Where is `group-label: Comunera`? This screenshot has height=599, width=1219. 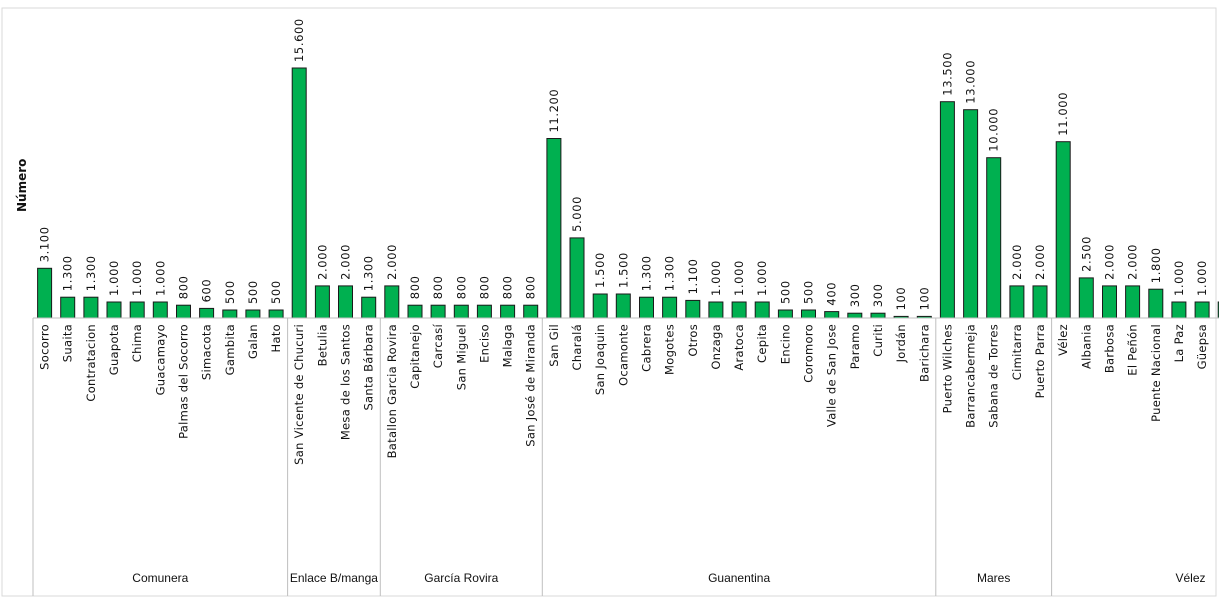
group-label: Comunera is located at coordinates (160, 578).